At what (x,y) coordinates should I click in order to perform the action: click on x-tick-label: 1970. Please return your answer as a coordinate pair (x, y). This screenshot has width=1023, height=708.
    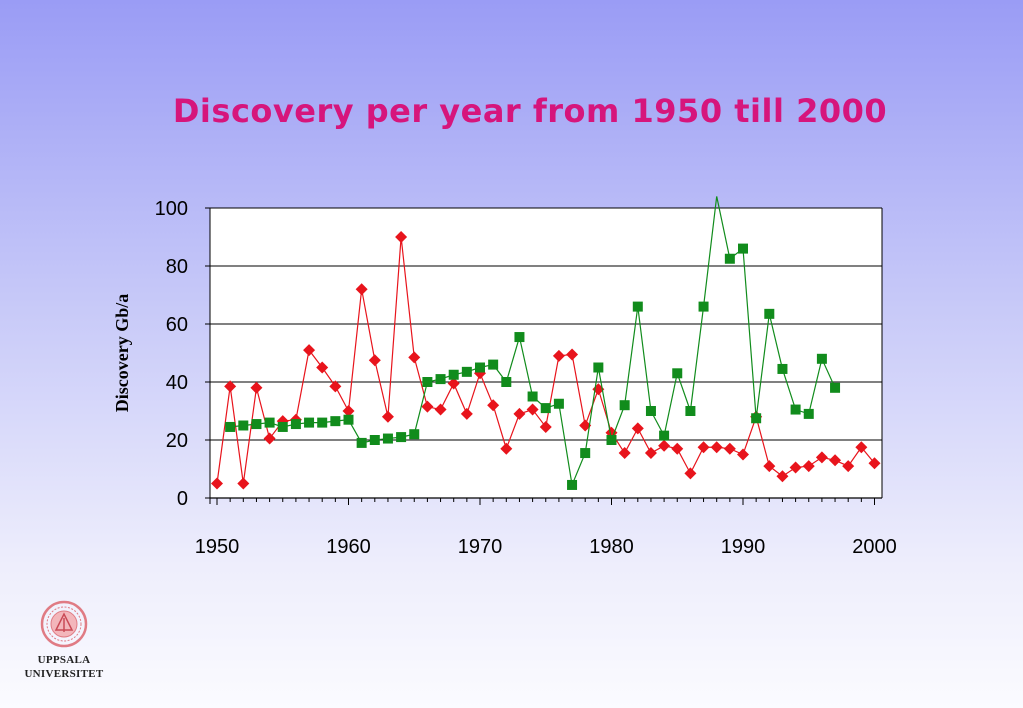
    Looking at the image, I should click on (480, 547).